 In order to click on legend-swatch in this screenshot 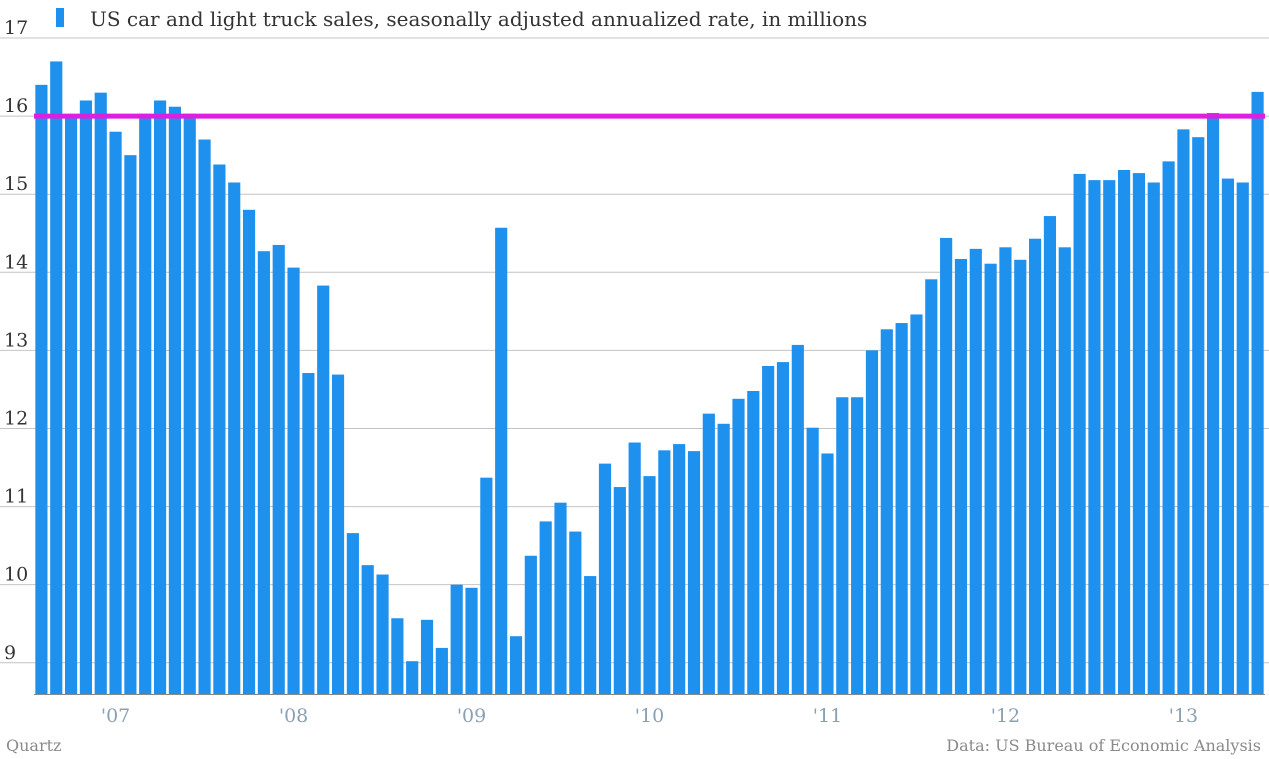, I will do `click(60, 17)`.